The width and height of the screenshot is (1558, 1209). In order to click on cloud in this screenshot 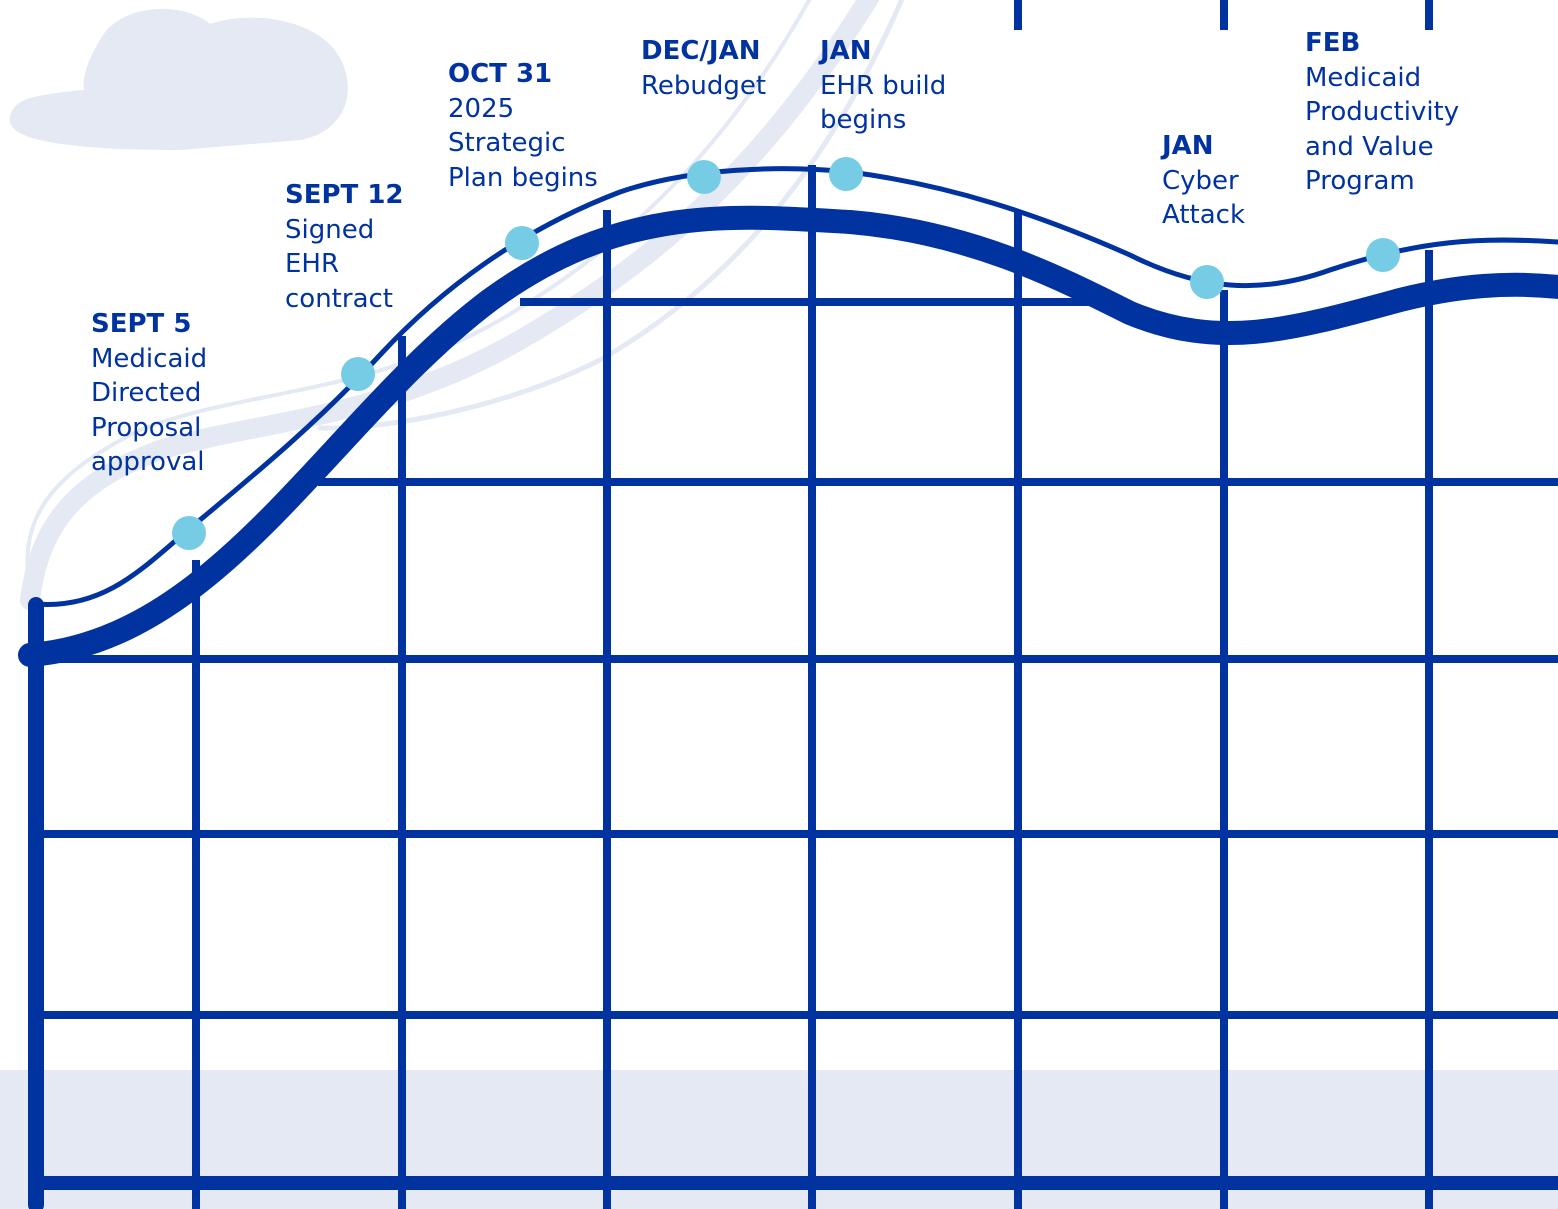, I will do `click(178, 79)`.